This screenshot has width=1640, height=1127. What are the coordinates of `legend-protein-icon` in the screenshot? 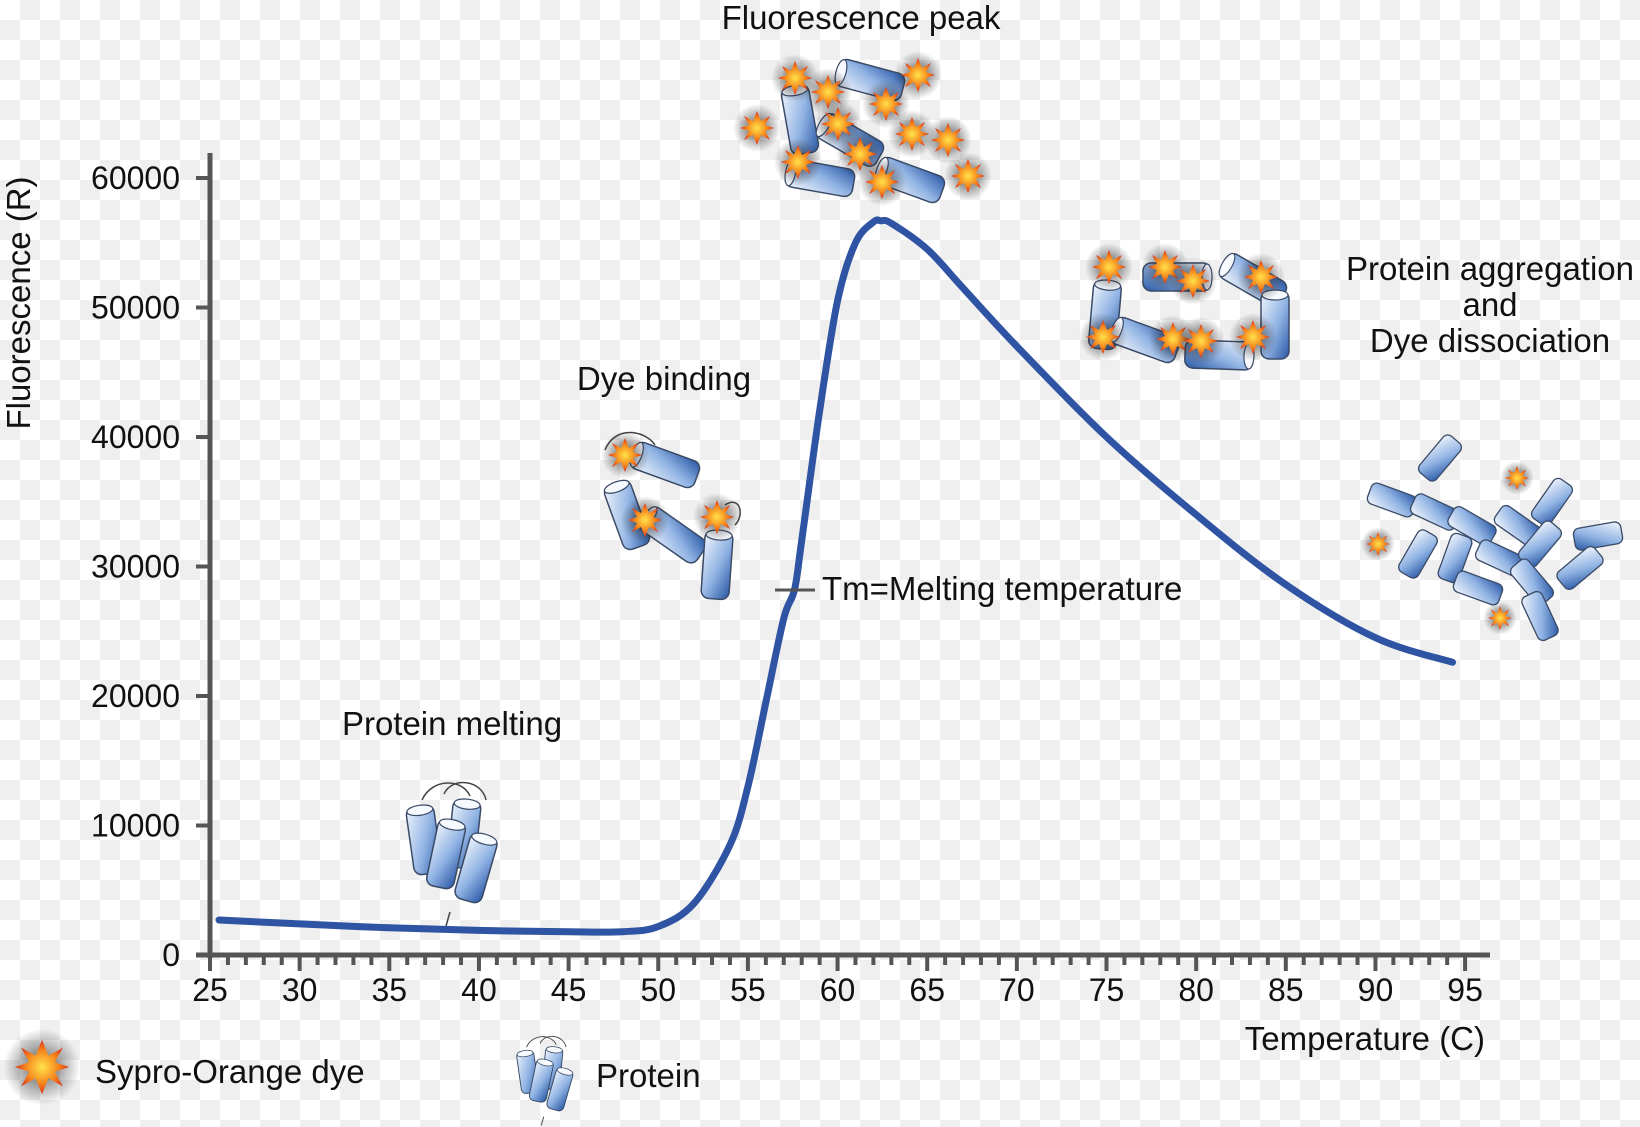 It's located at (545, 1080).